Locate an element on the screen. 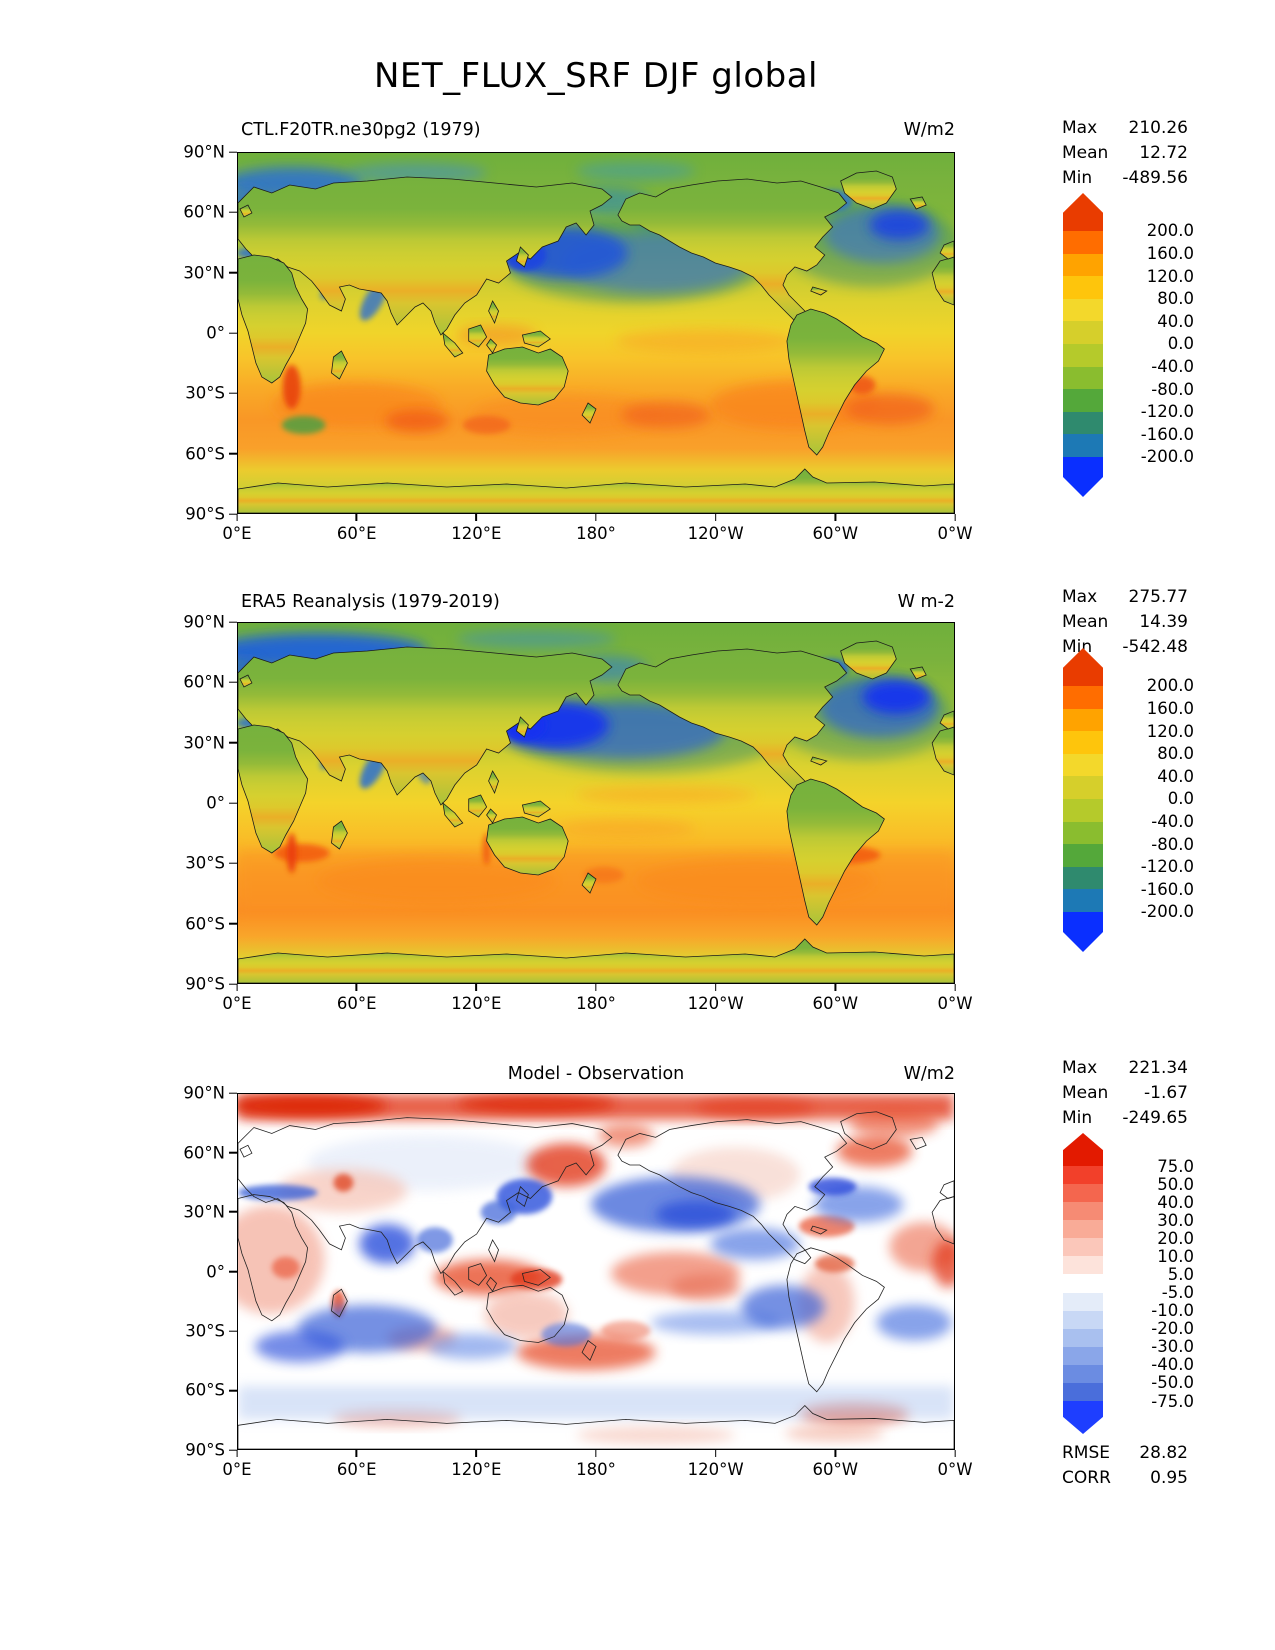 The height and width of the screenshot is (1650, 1275). stat-mean-row: Mean -1.67 is located at coordinates (1125, 1093).